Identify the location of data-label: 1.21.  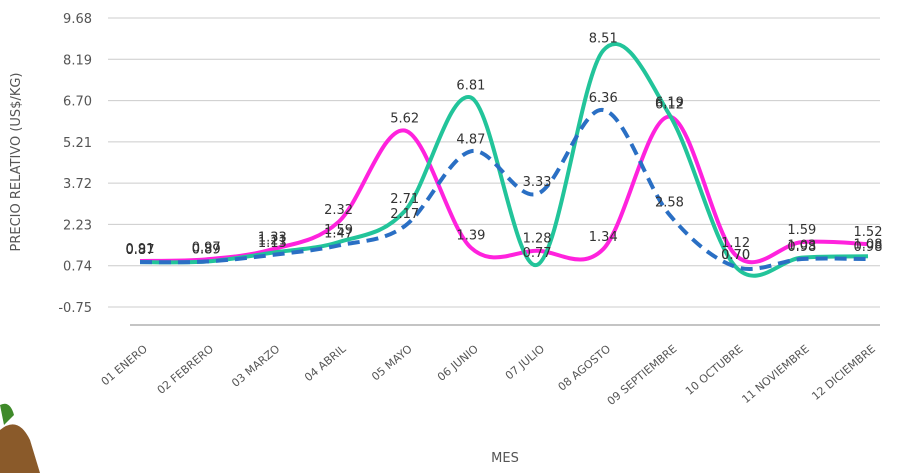
(272, 241).